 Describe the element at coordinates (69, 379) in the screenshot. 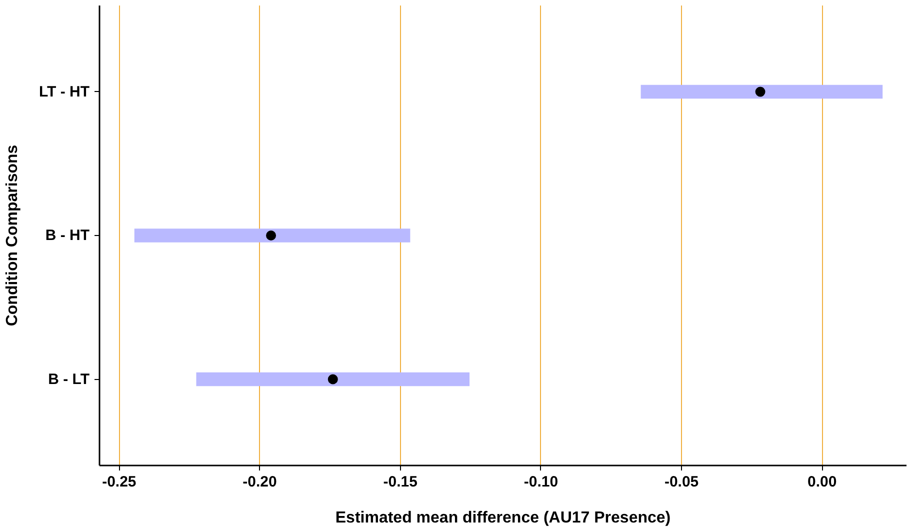

I see `y-tick-label: B - LT` at that location.